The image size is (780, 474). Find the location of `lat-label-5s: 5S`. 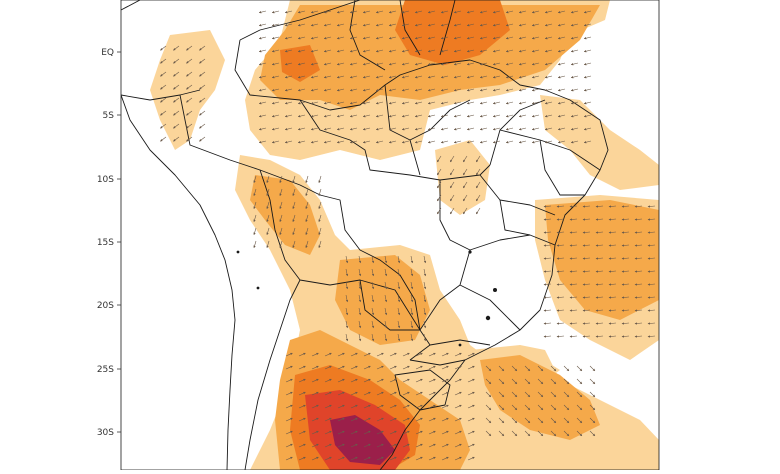

lat-label-5s: 5S is located at coordinates (109, 116).